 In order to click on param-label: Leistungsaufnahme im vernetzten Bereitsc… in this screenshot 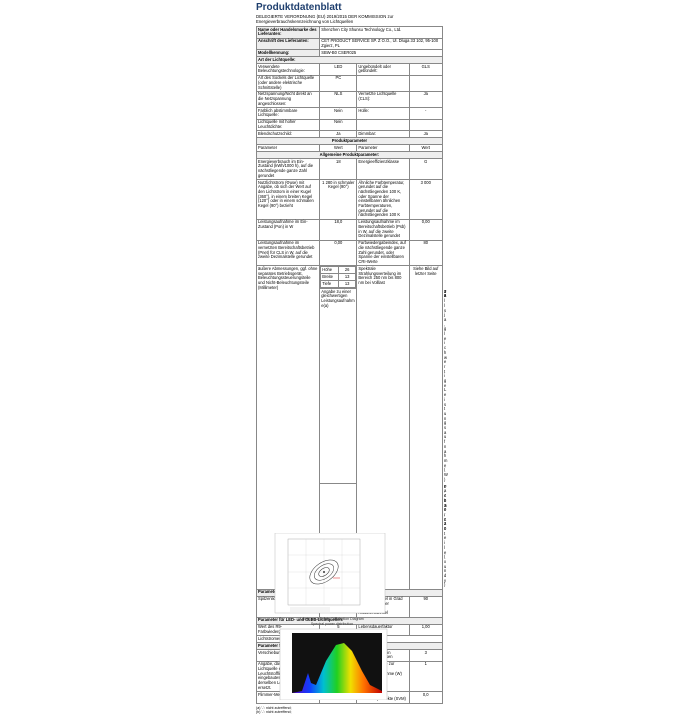, I will do `click(288, 253)`.